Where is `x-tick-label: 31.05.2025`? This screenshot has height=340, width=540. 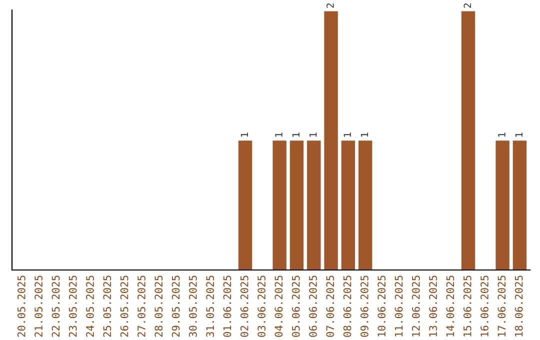 x-tick-label: 31.05.2025 is located at coordinates (210, 306).